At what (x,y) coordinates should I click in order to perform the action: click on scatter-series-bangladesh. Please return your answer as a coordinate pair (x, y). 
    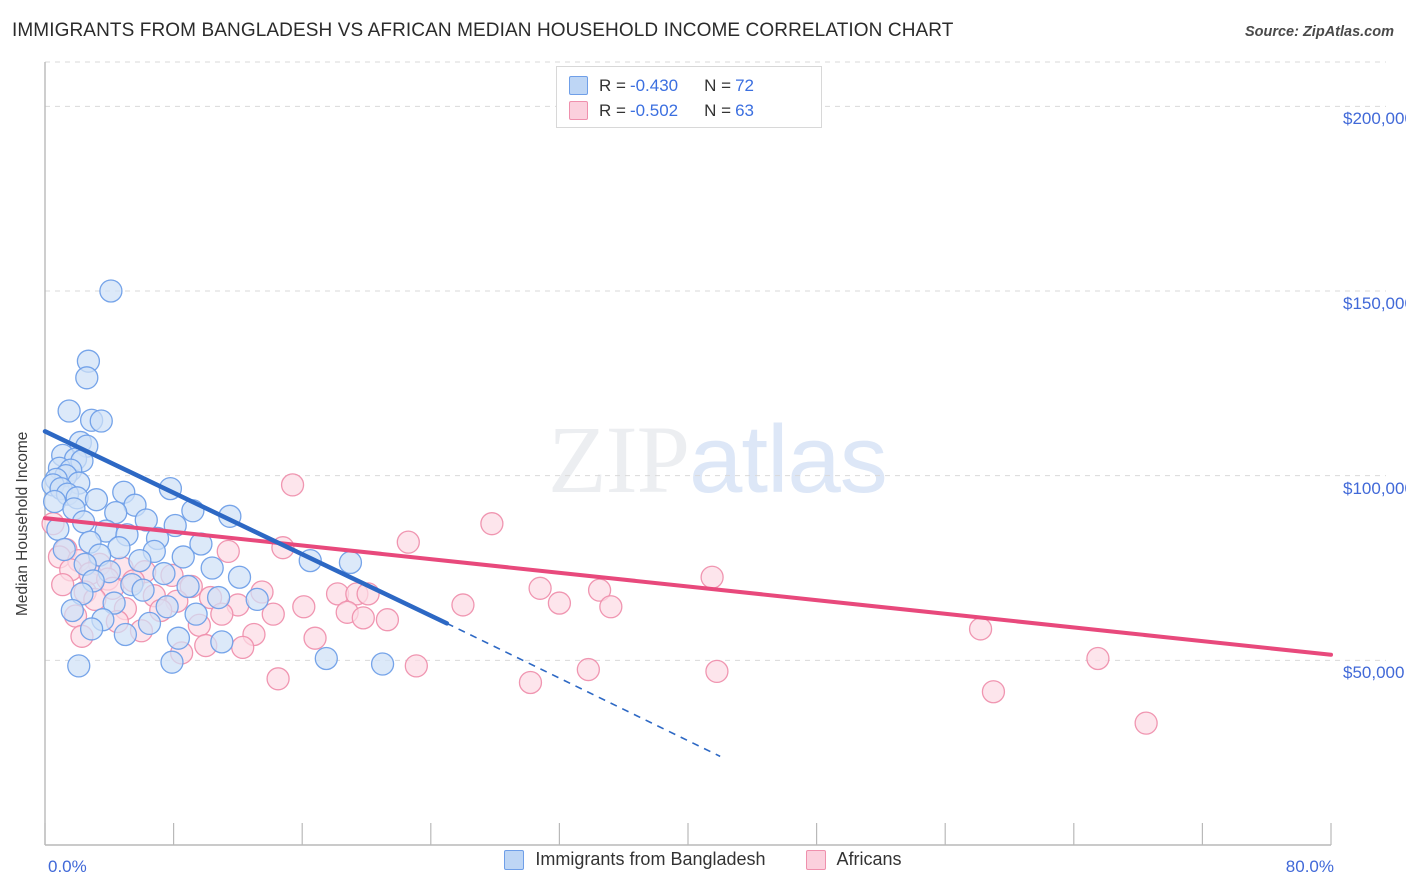
    Looking at the image, I should click on (218, 478).